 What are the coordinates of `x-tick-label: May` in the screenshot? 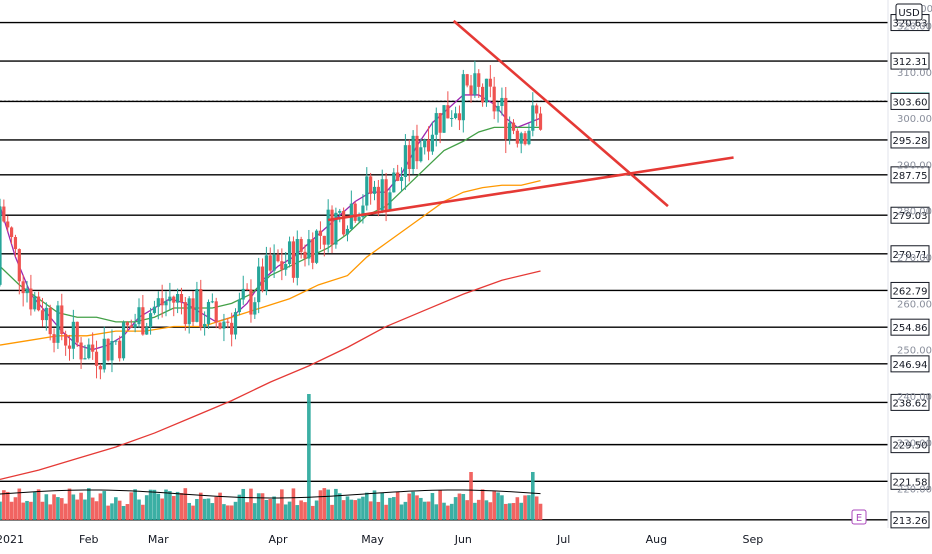 It's located at (372, 539).